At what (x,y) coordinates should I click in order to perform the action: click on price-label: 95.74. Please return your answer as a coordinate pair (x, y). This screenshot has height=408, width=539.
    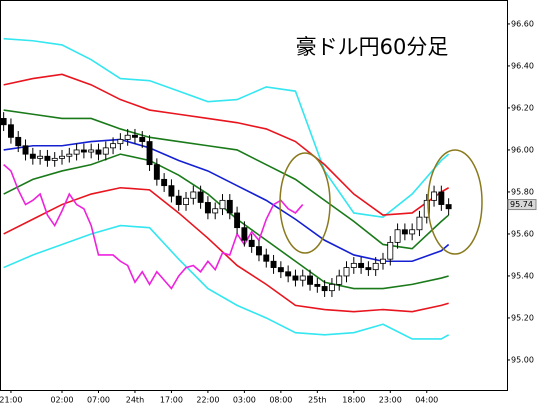
    Looking at the image, I should click on (521, 204).